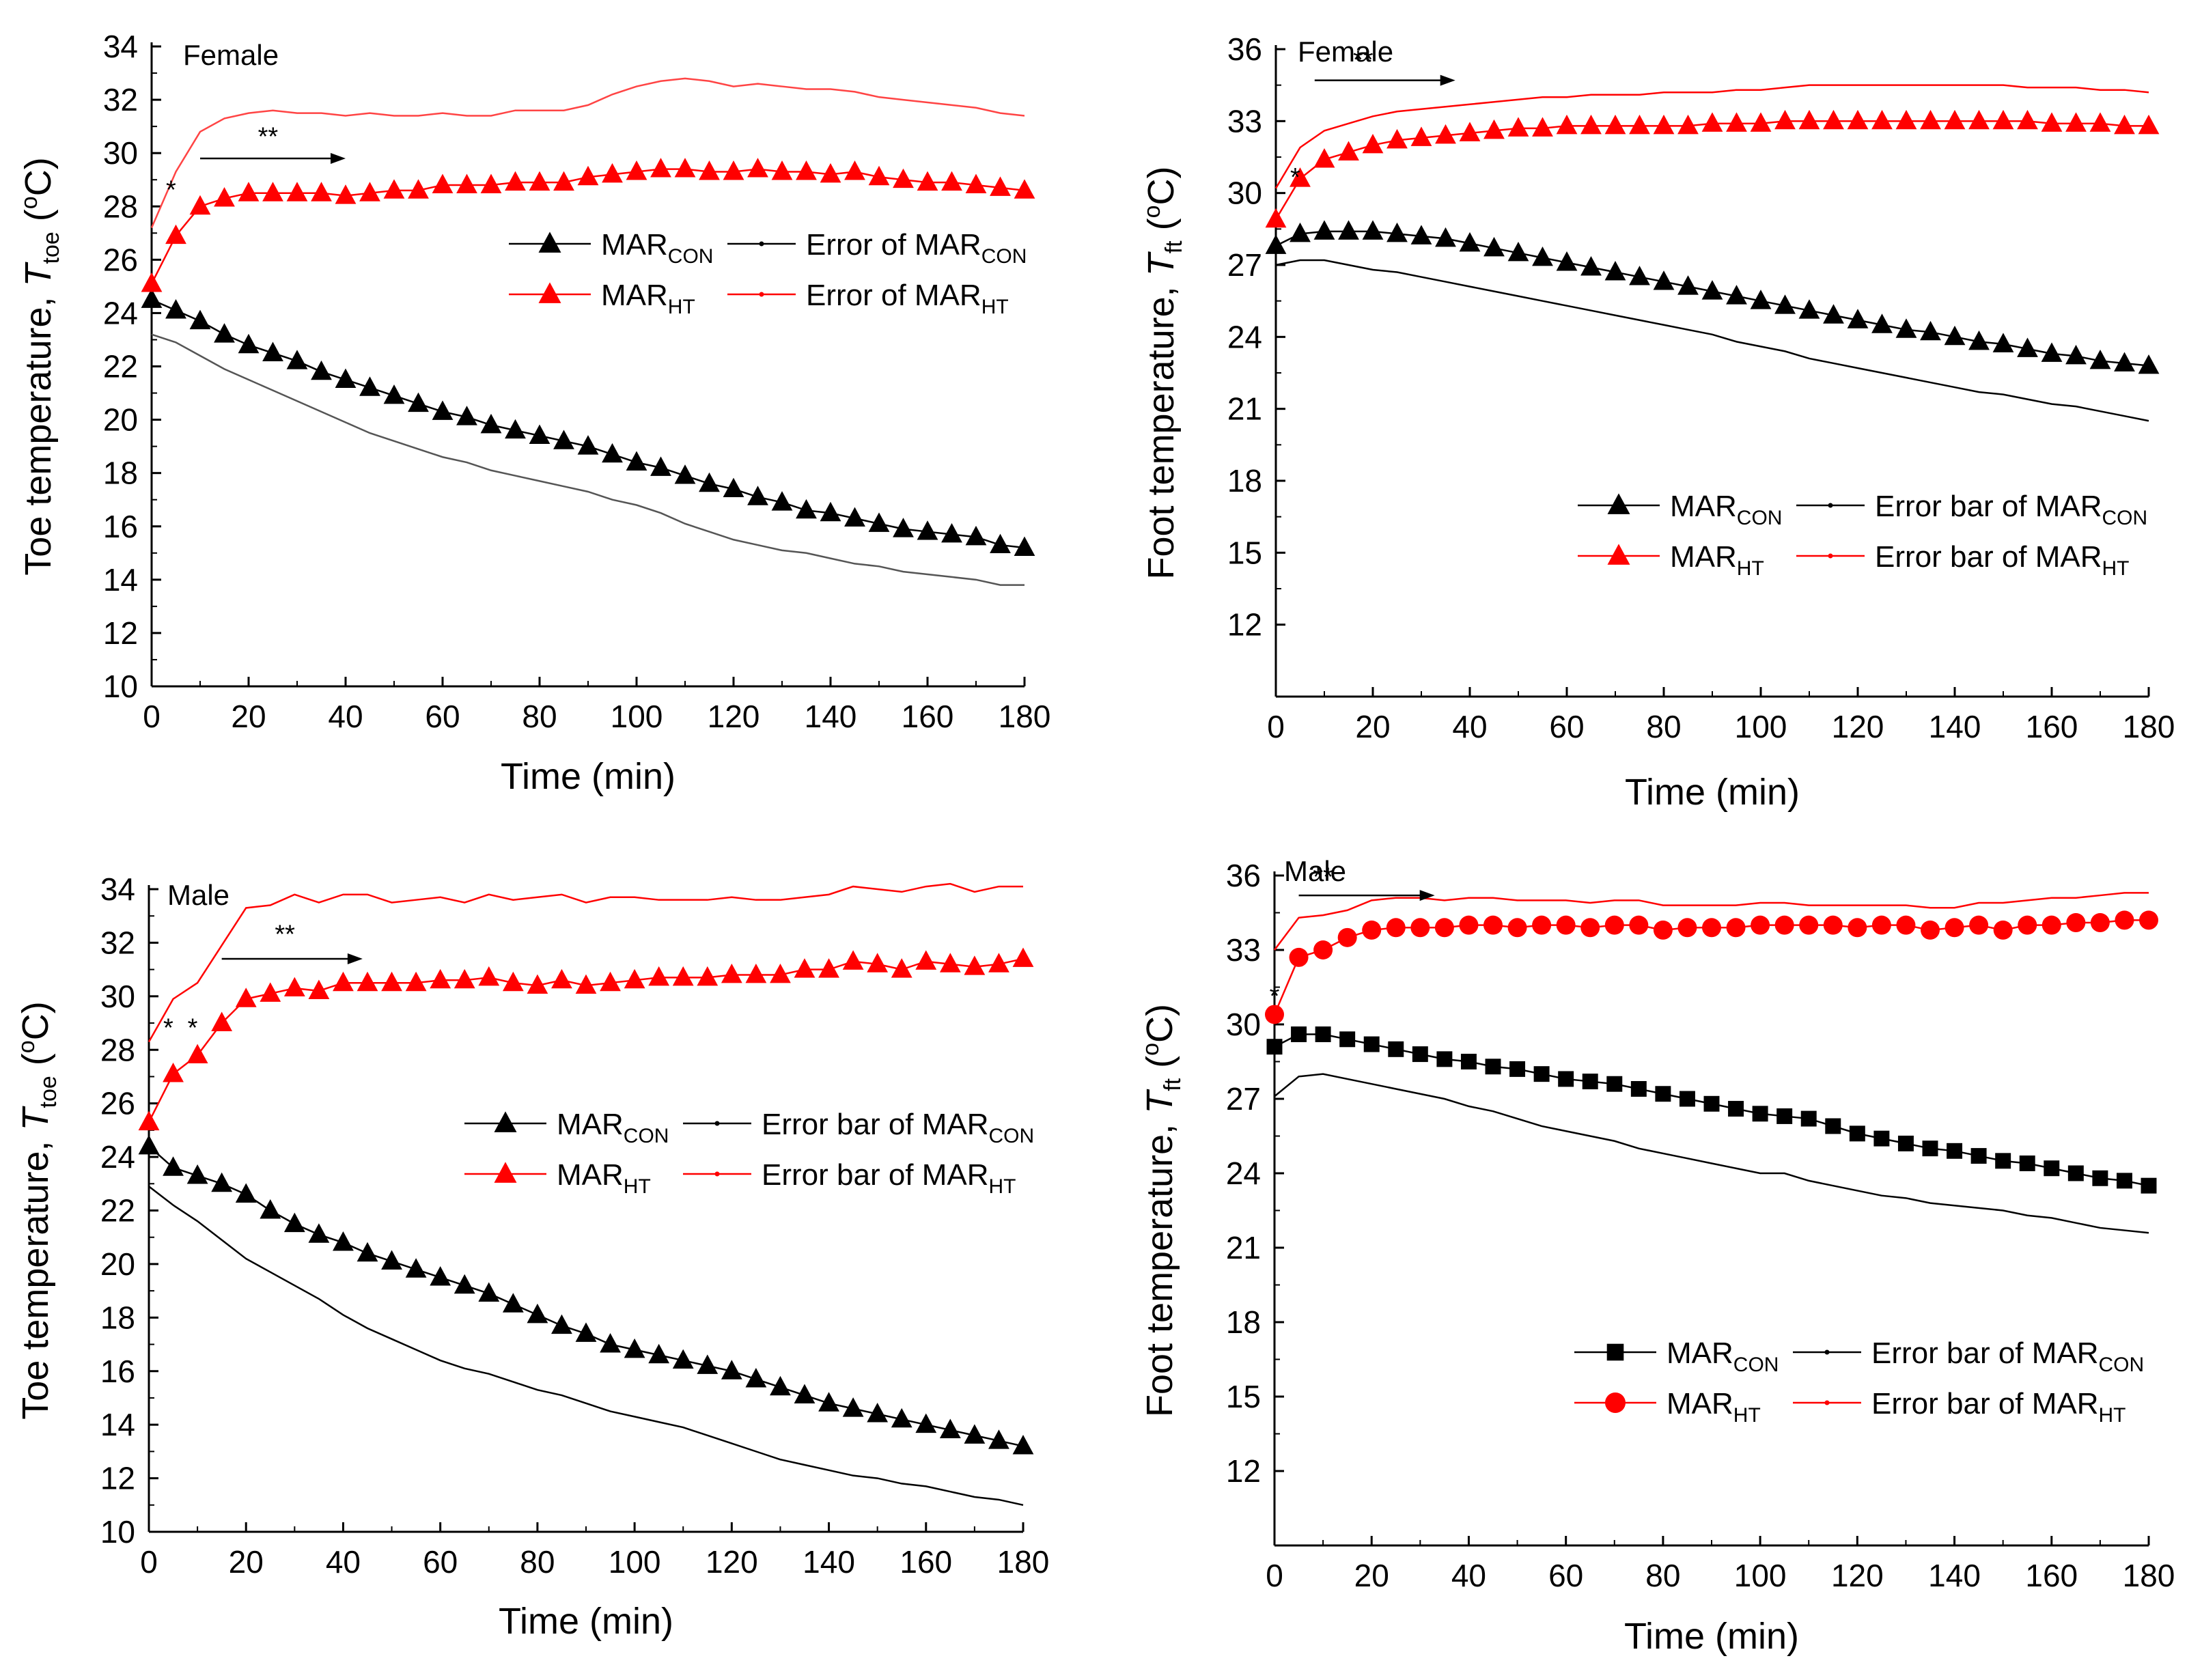 Image resolution: width=2202 pixels, height=1680 pixels. What do you see at coordinates (1245, 552) in the screenshot?
I see `y-tick-label: 15` at bounding box center [1245, 552].